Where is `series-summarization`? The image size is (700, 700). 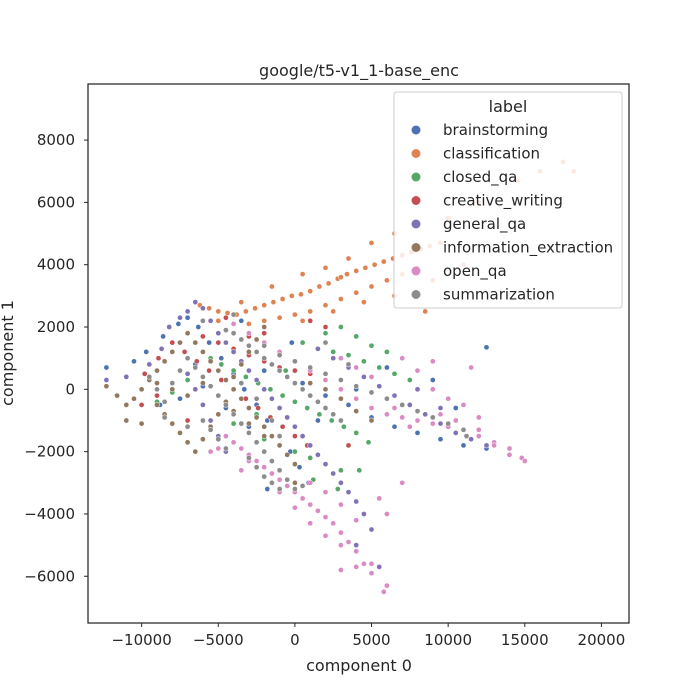 series-summarization is located at coordinates (308, 401).